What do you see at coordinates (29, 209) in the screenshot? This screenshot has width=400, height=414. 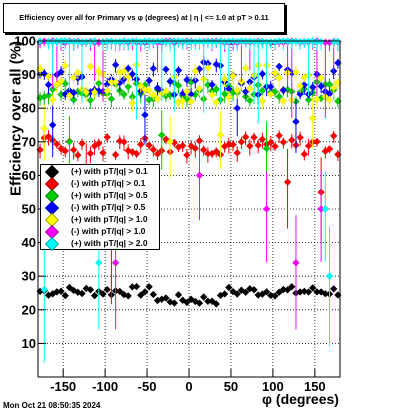 I see `y-tick-label: 50` at bounding box center [29, 209].